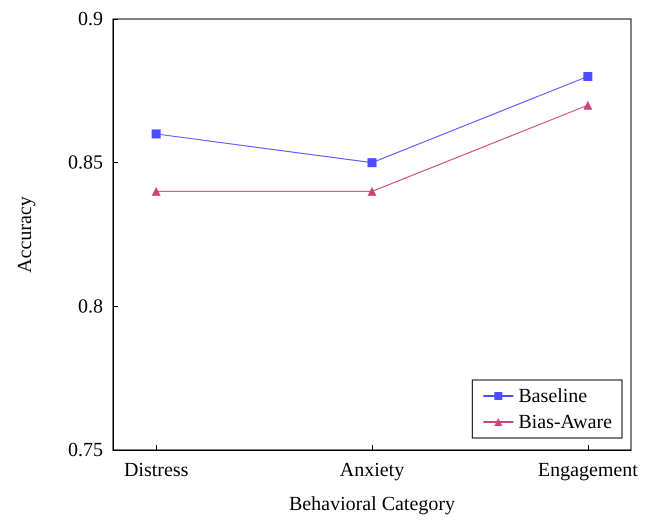 This screenshot has height=526, width=670. Describe the element at coordinates (372, 504) in the screenshot. I see `x-axis-title: Behavioral Category` at that location.